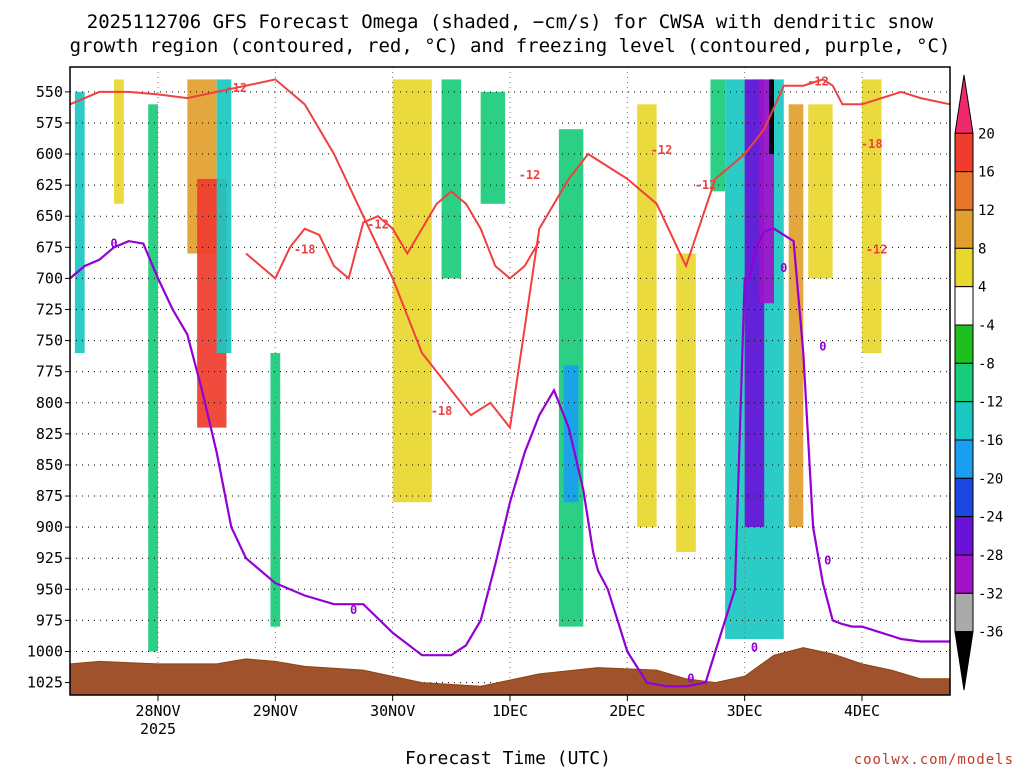  What do you see at coordinates (49, 372) in the screenshot?
I see `y-tick-label-9: 775` at bounding box center [49, 372].